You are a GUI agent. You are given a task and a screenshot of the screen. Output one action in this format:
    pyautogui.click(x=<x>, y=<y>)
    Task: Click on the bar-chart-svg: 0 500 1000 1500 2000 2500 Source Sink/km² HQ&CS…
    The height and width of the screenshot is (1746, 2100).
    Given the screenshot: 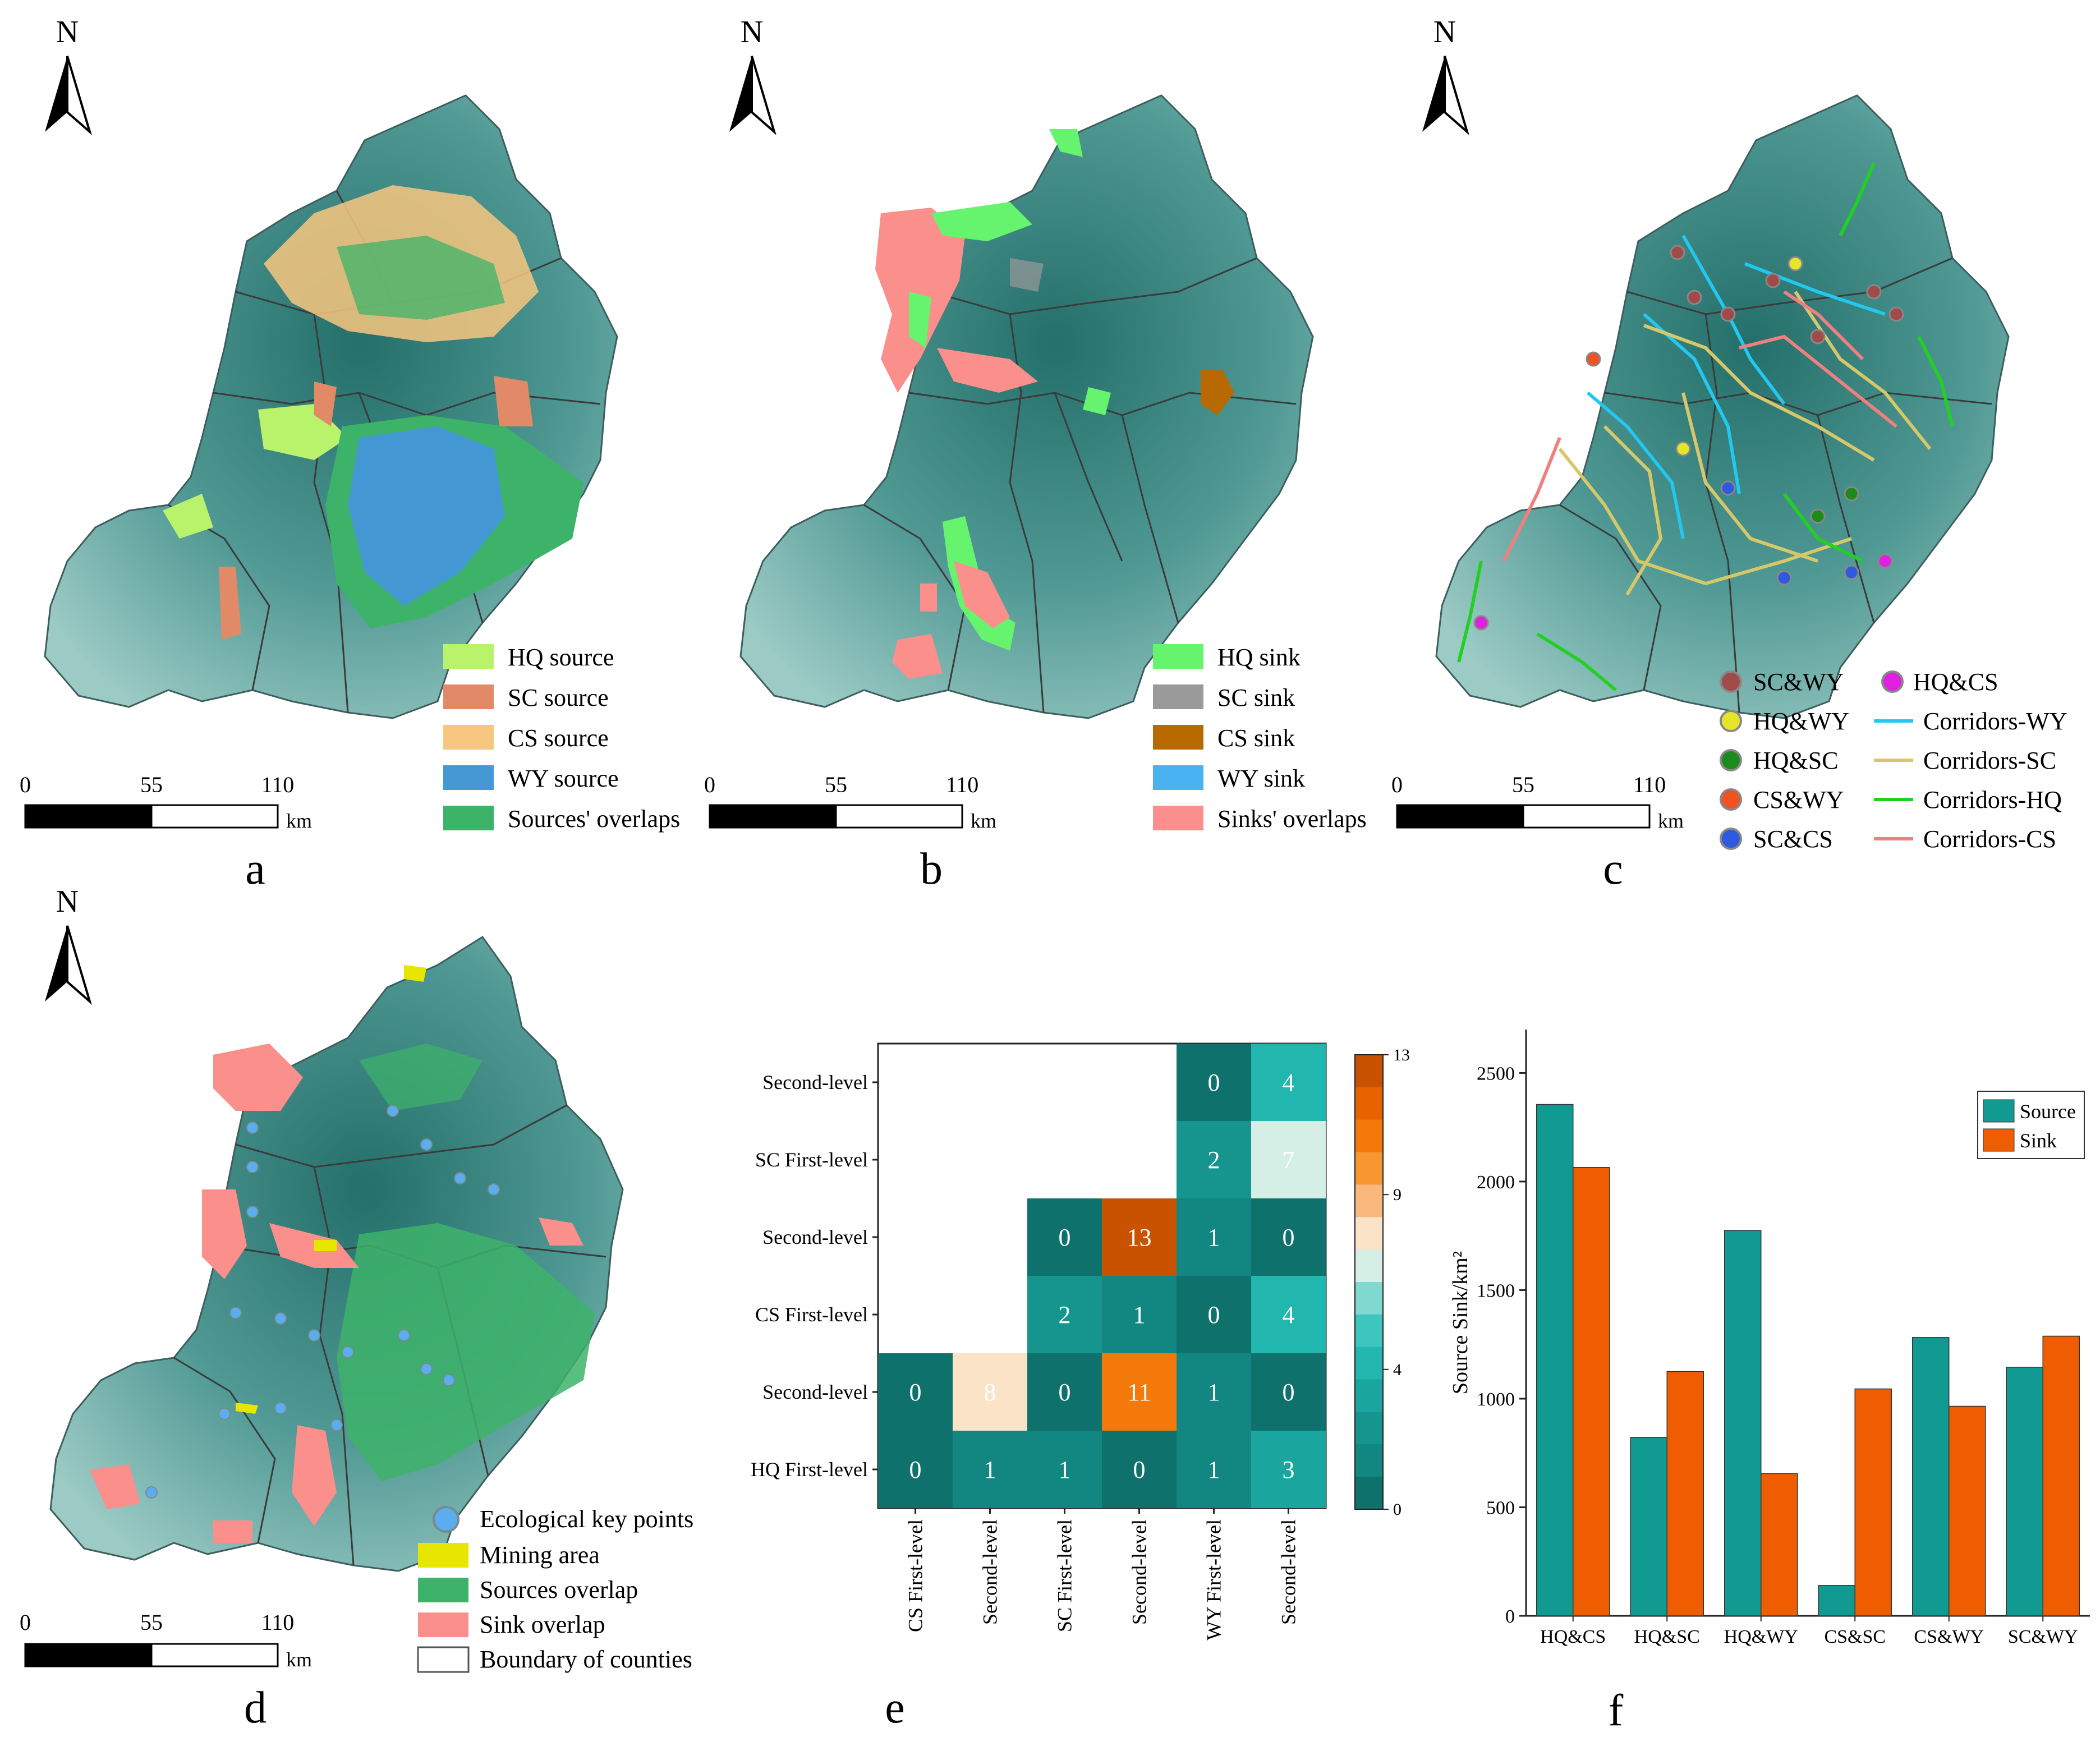 What is the action you would take?
    pyautogui.click(x=1769, y=1382)
    